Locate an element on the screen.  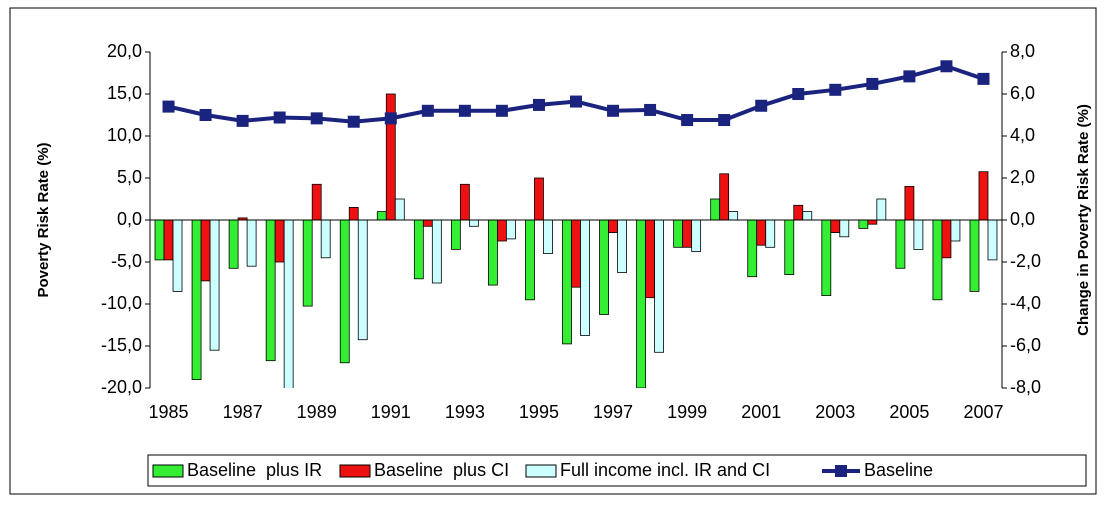
legend-label: Full income incl. IR and CI is located at coordinates (665, 470).